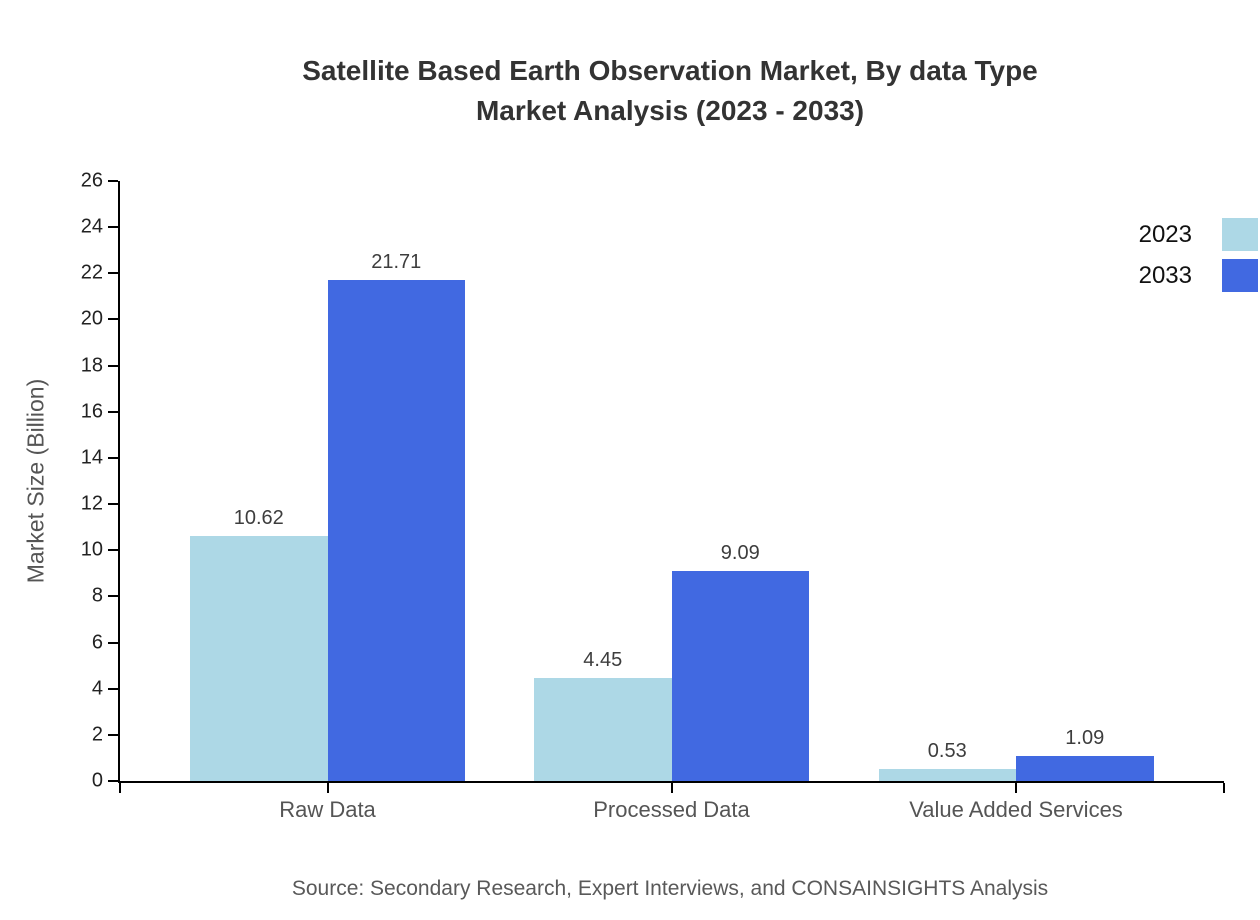  What do you see at coordinates (603, 660) in the screenshot?
I see `value-label: 4.45` at bounding box center [603, 660].